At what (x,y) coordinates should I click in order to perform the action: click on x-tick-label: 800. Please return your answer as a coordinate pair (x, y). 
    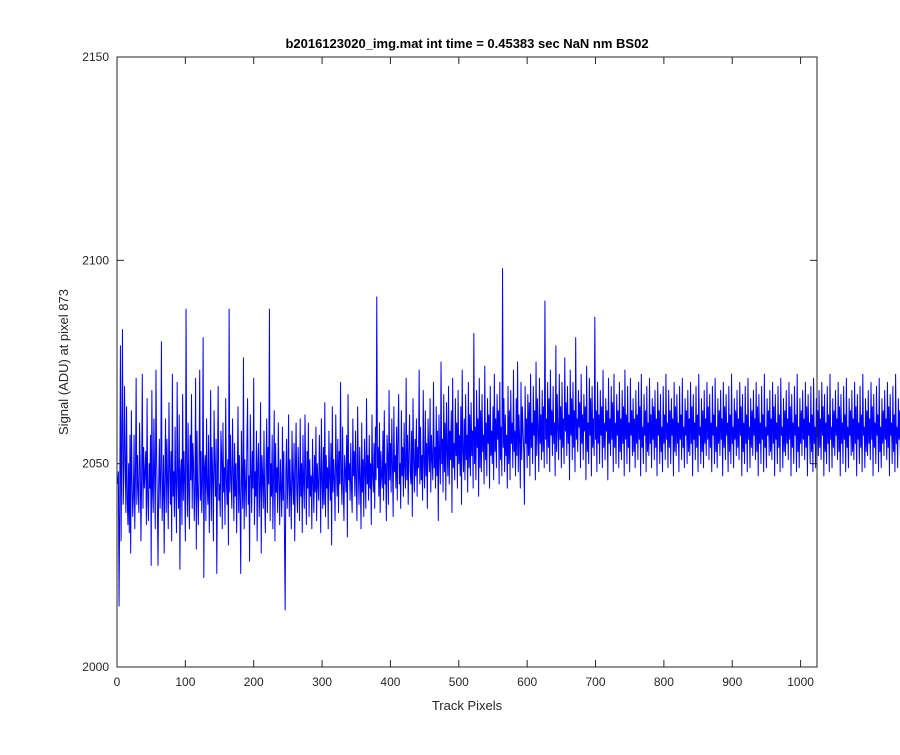
    Looking at the image, I should click on (664, 682).